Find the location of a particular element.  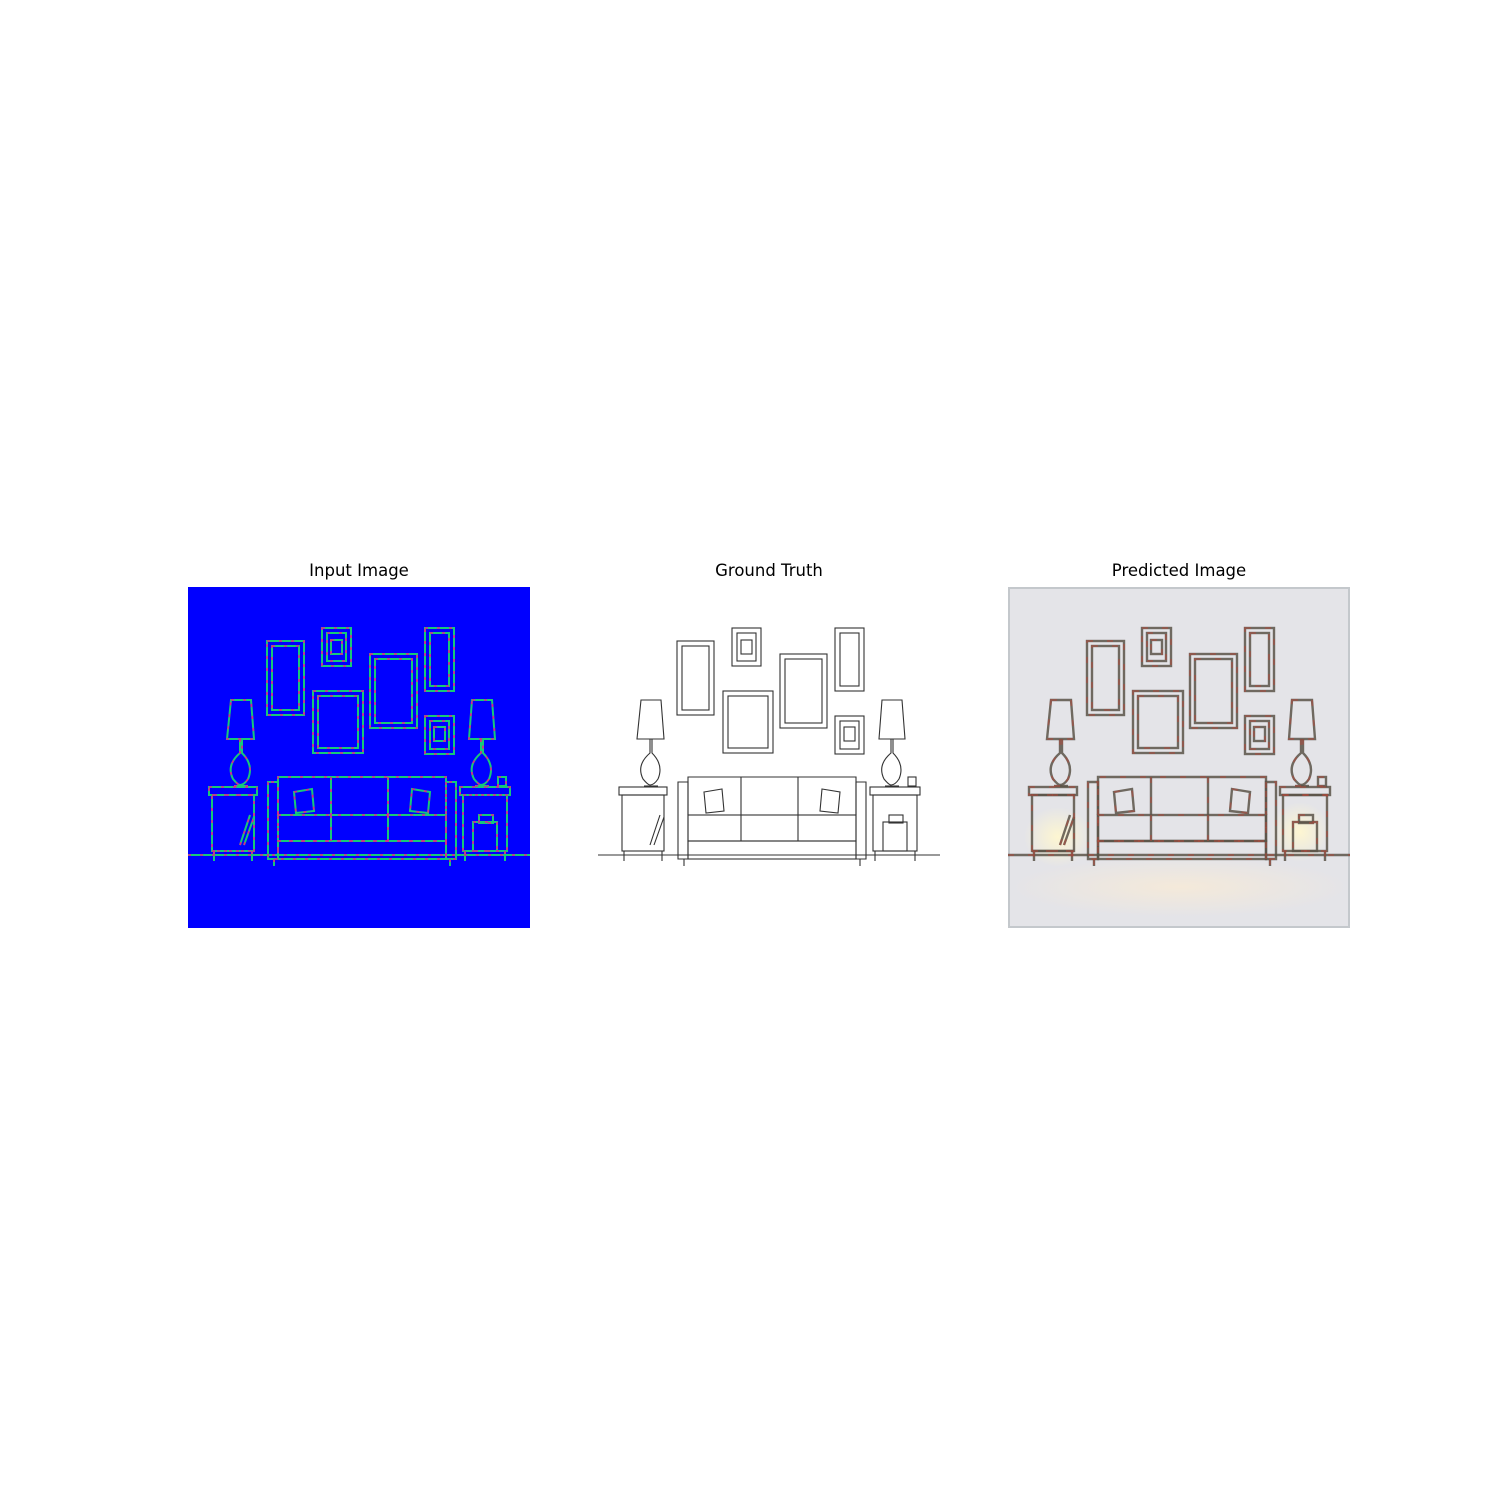

ground-truth-image is located at coordinates (769, 757).